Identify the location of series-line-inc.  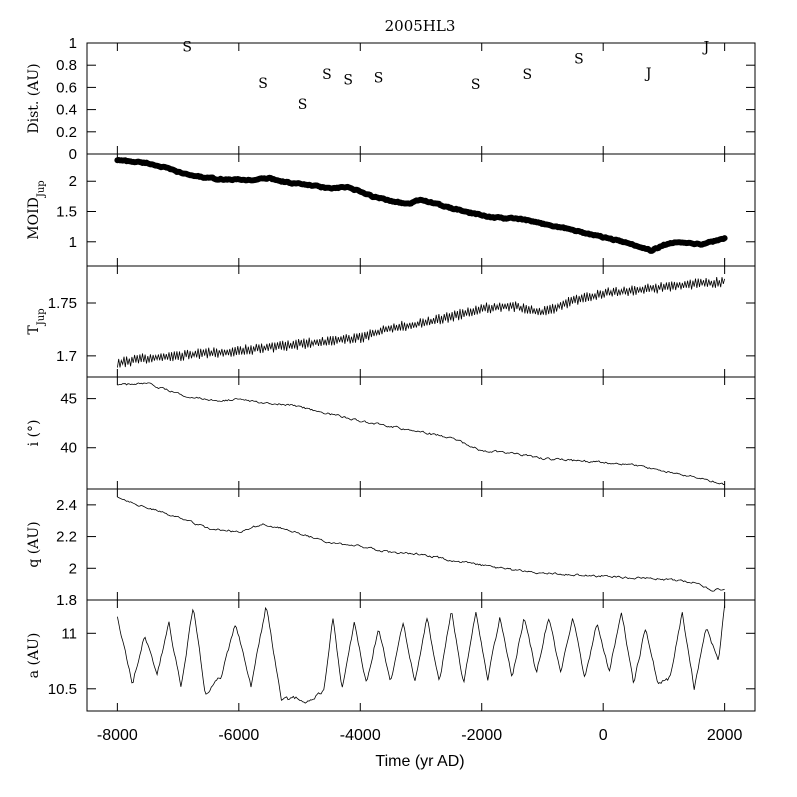
(421, 433).